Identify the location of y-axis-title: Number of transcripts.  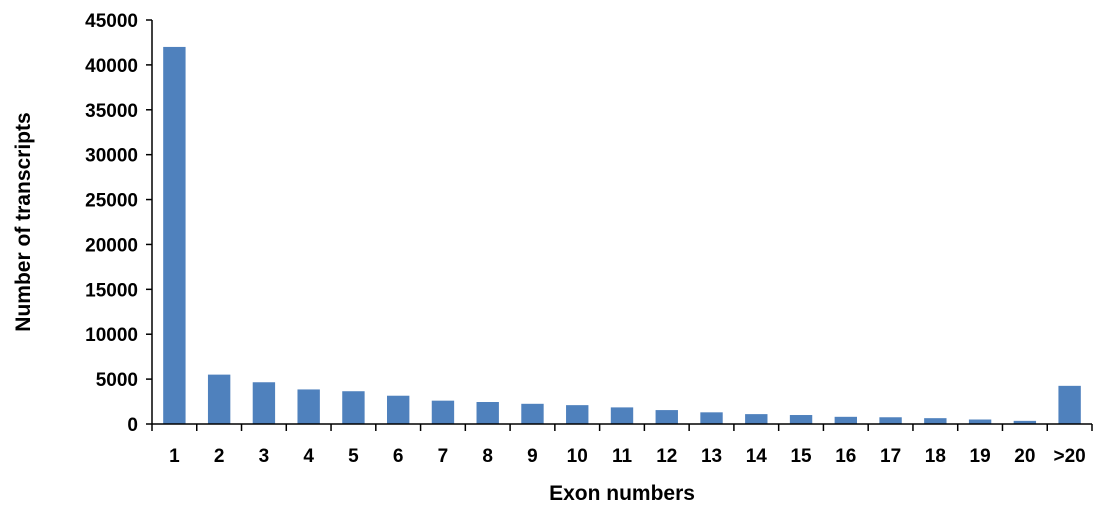
(23, 221).